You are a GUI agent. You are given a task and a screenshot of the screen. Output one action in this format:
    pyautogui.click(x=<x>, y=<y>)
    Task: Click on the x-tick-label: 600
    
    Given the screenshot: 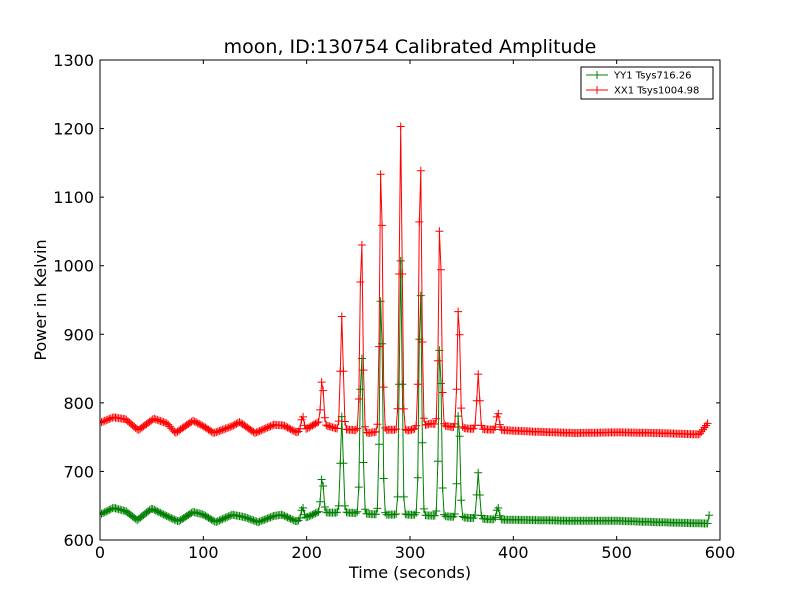 What is the action you would take?
    pyautogui.click(x=720, y=552)
    